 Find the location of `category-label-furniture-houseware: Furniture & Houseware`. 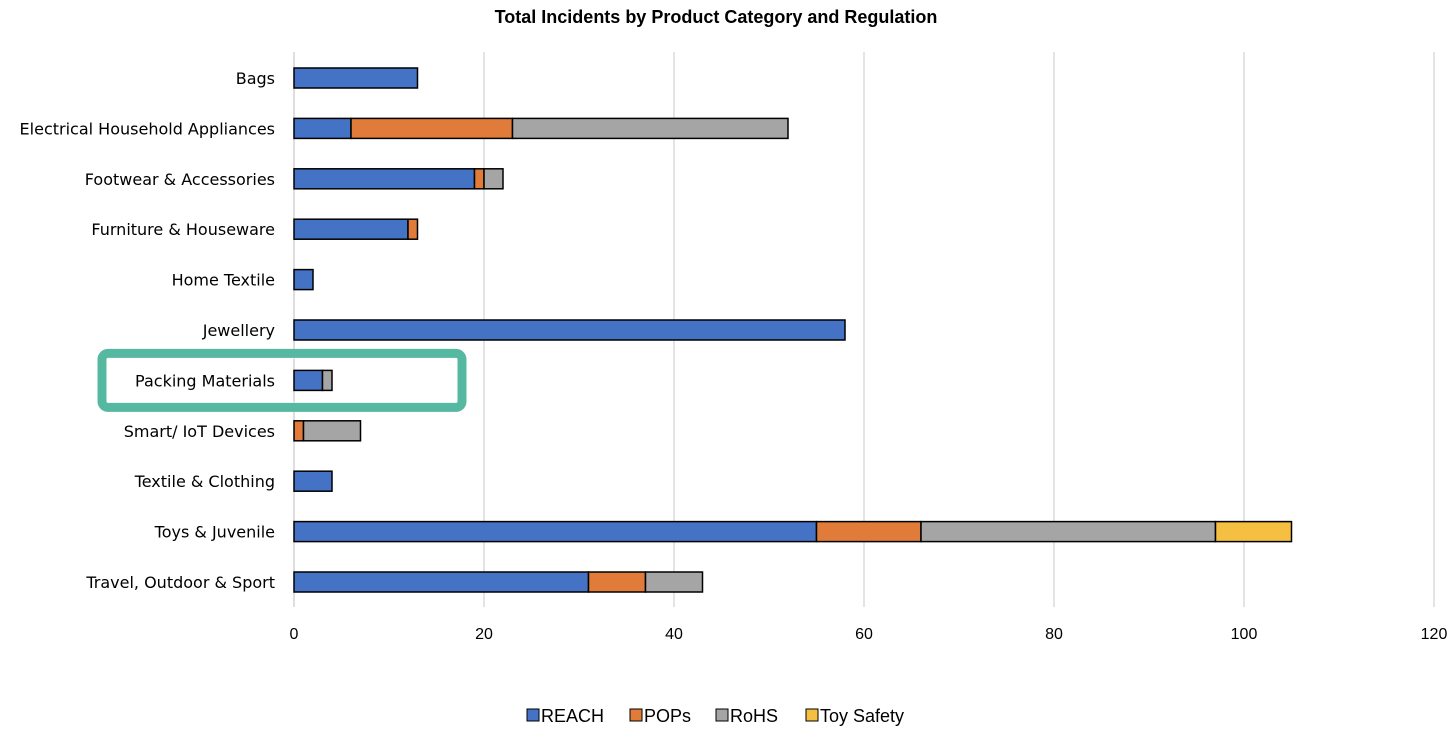

category-label-furniture-houseware: Furniture & Houseware is located at coordinates (183, 229).